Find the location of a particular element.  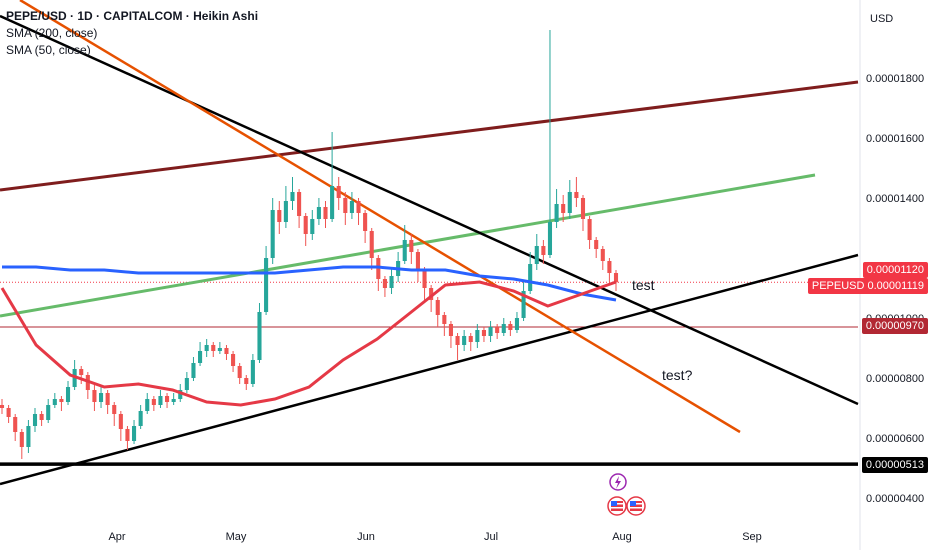

flag-icon-stripe is located at coordinates (617, 508).